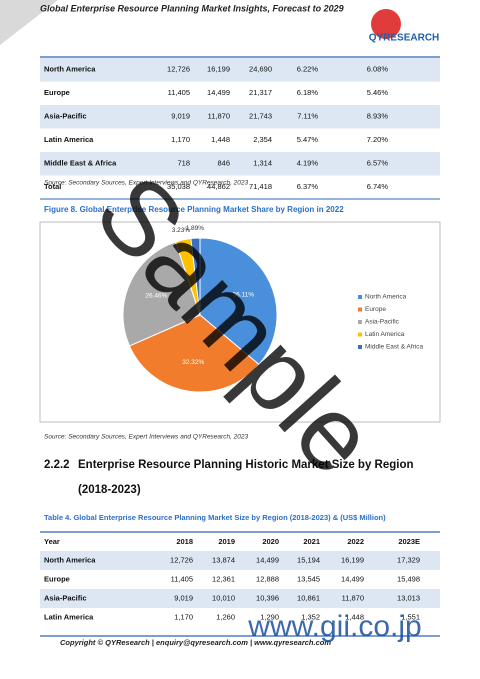 The image size is (480, 679). What do you see at coordinates (408, 597) in the screenshot?
I see `table-cell: 13,013` at bounding box center [408, 597].